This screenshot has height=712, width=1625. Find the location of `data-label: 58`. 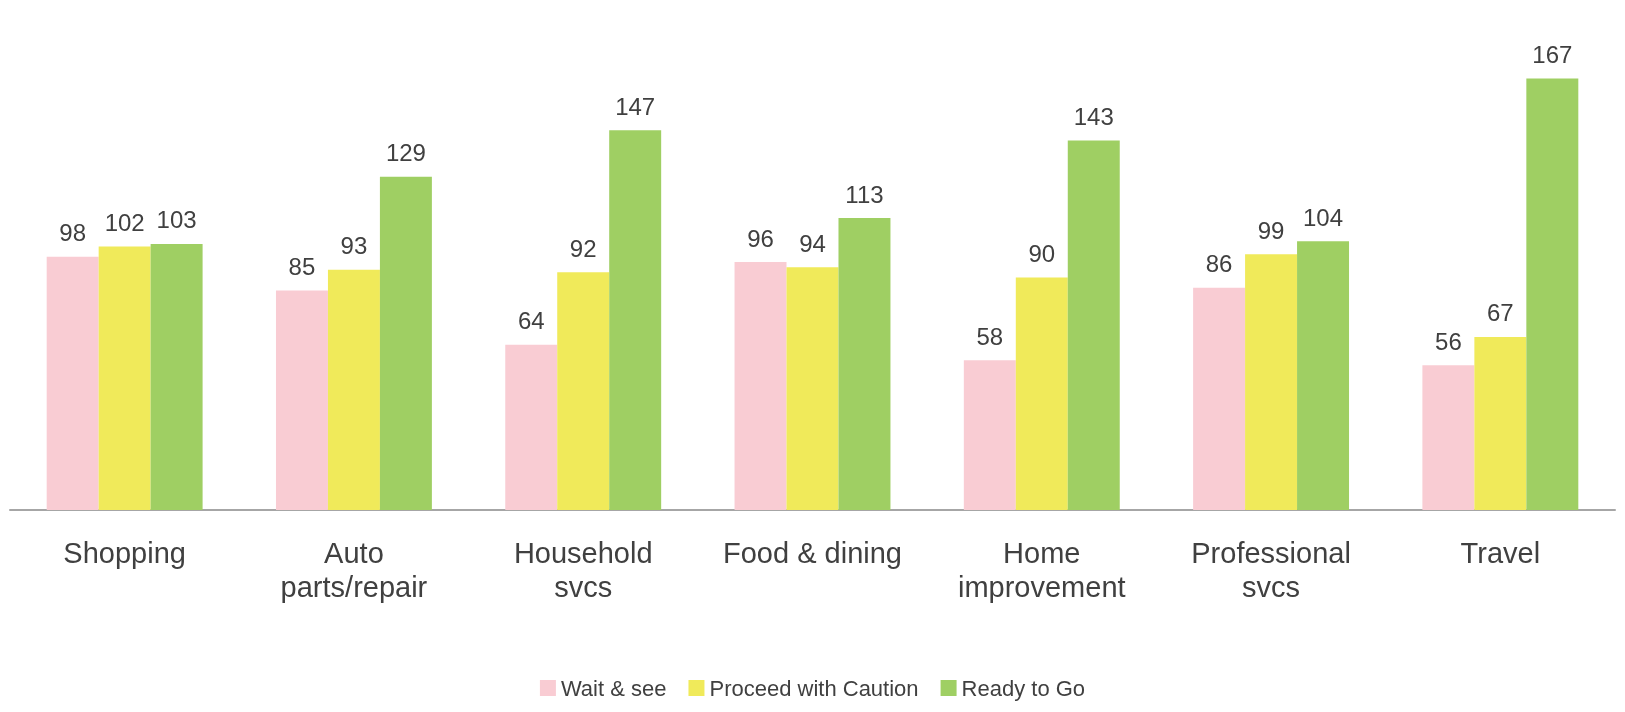

data-label: 58 is located at coordinates (990, 336).